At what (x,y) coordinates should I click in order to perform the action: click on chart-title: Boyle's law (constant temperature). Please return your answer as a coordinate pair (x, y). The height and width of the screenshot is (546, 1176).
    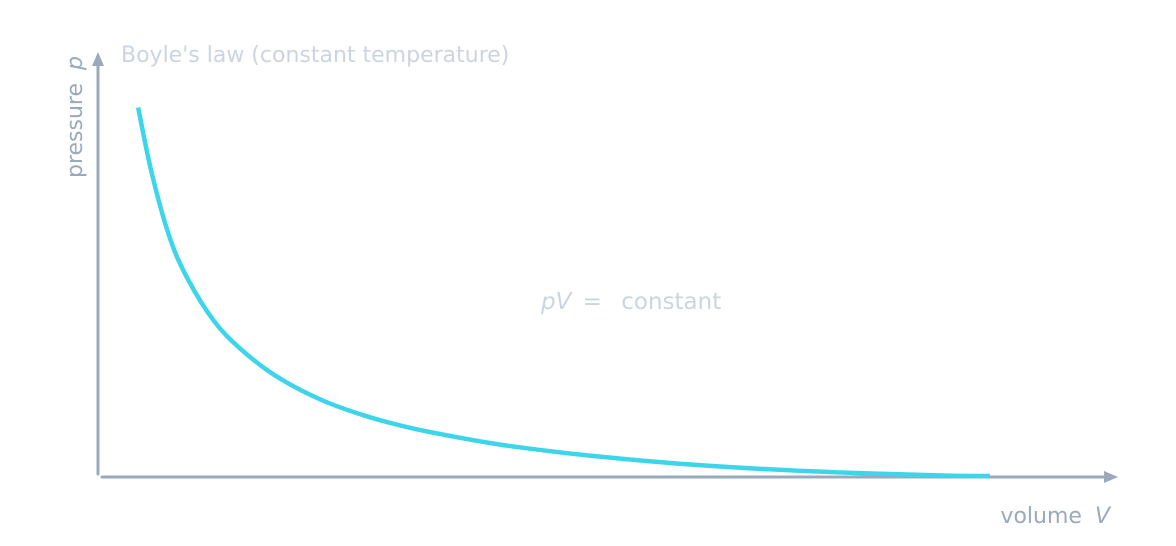
    Looking at the image, I should click on (315, 55).